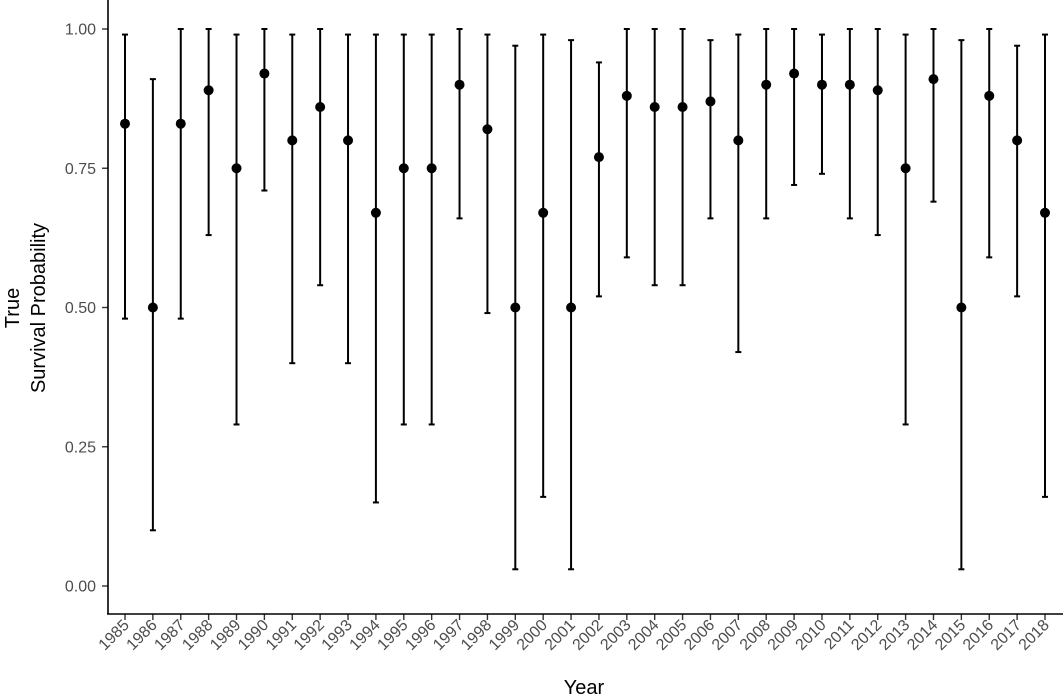 The width and height of the screenshot is (1063, 697). I want to click on x-tick-label: 2013, so click(894, 635).